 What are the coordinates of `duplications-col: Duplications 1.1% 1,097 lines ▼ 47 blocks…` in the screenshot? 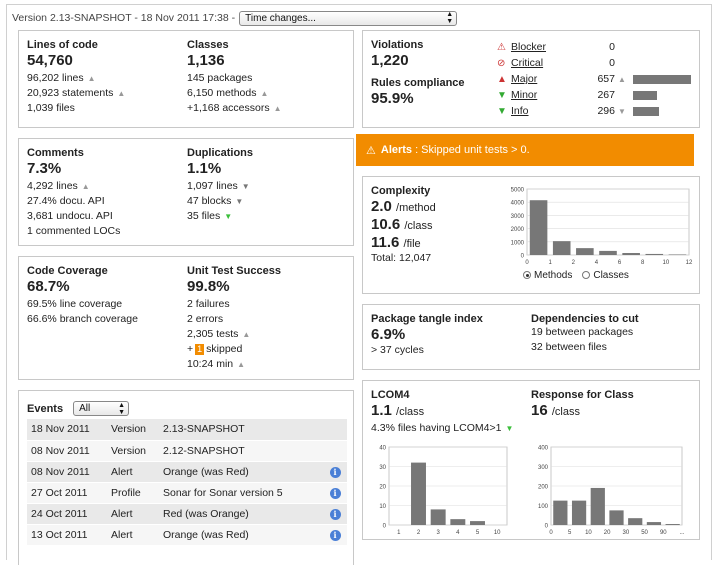 It's located at (220, 185).